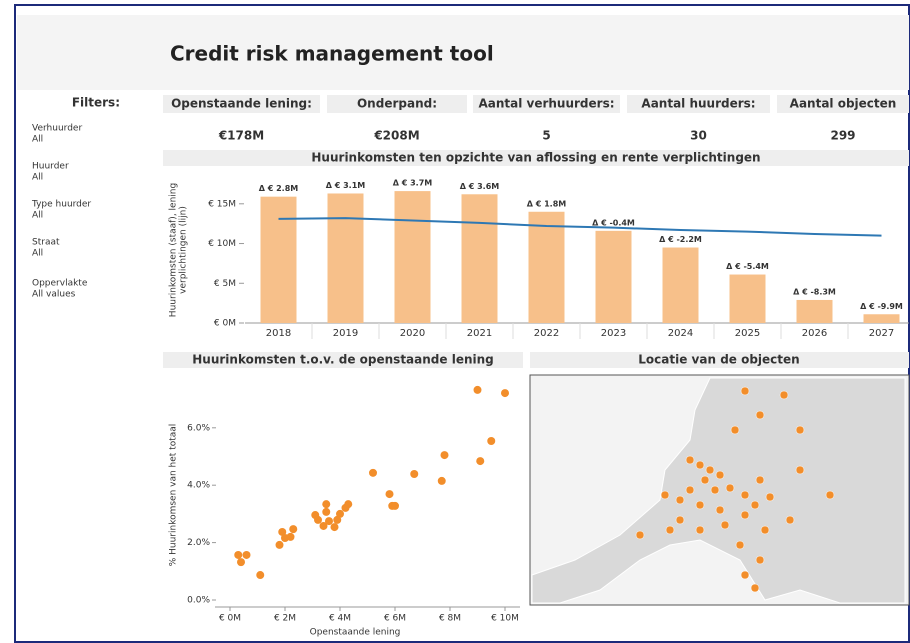 The image size is (910, 643). Describe the element at coordinates (814, 333) in the screenshot. I see `x-tick-label: 2026` at that location.